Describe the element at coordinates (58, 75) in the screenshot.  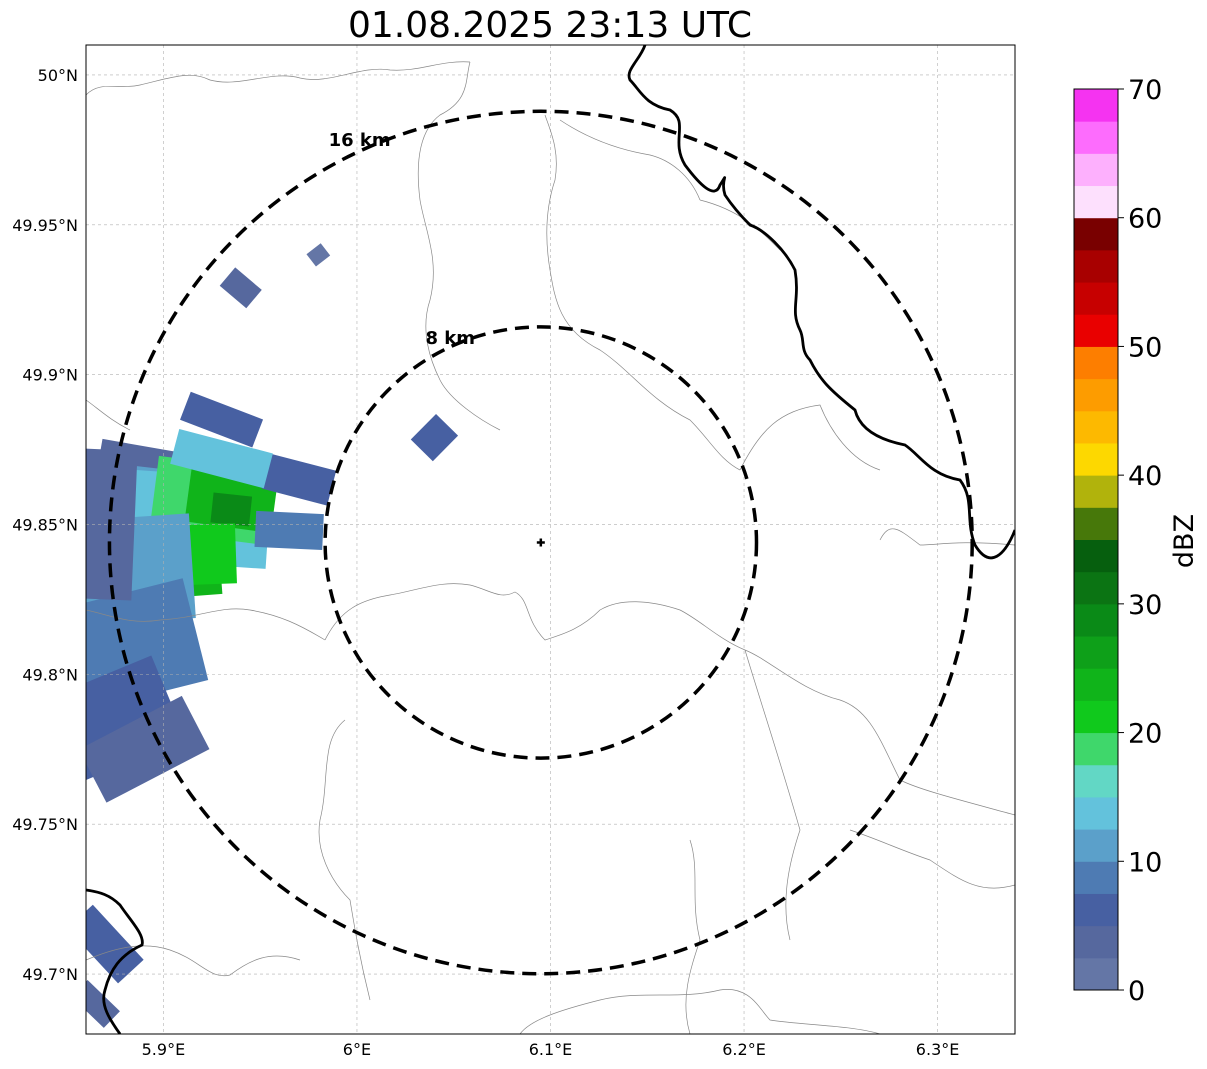
I see `lat-tick-label: 50°N` at that location.